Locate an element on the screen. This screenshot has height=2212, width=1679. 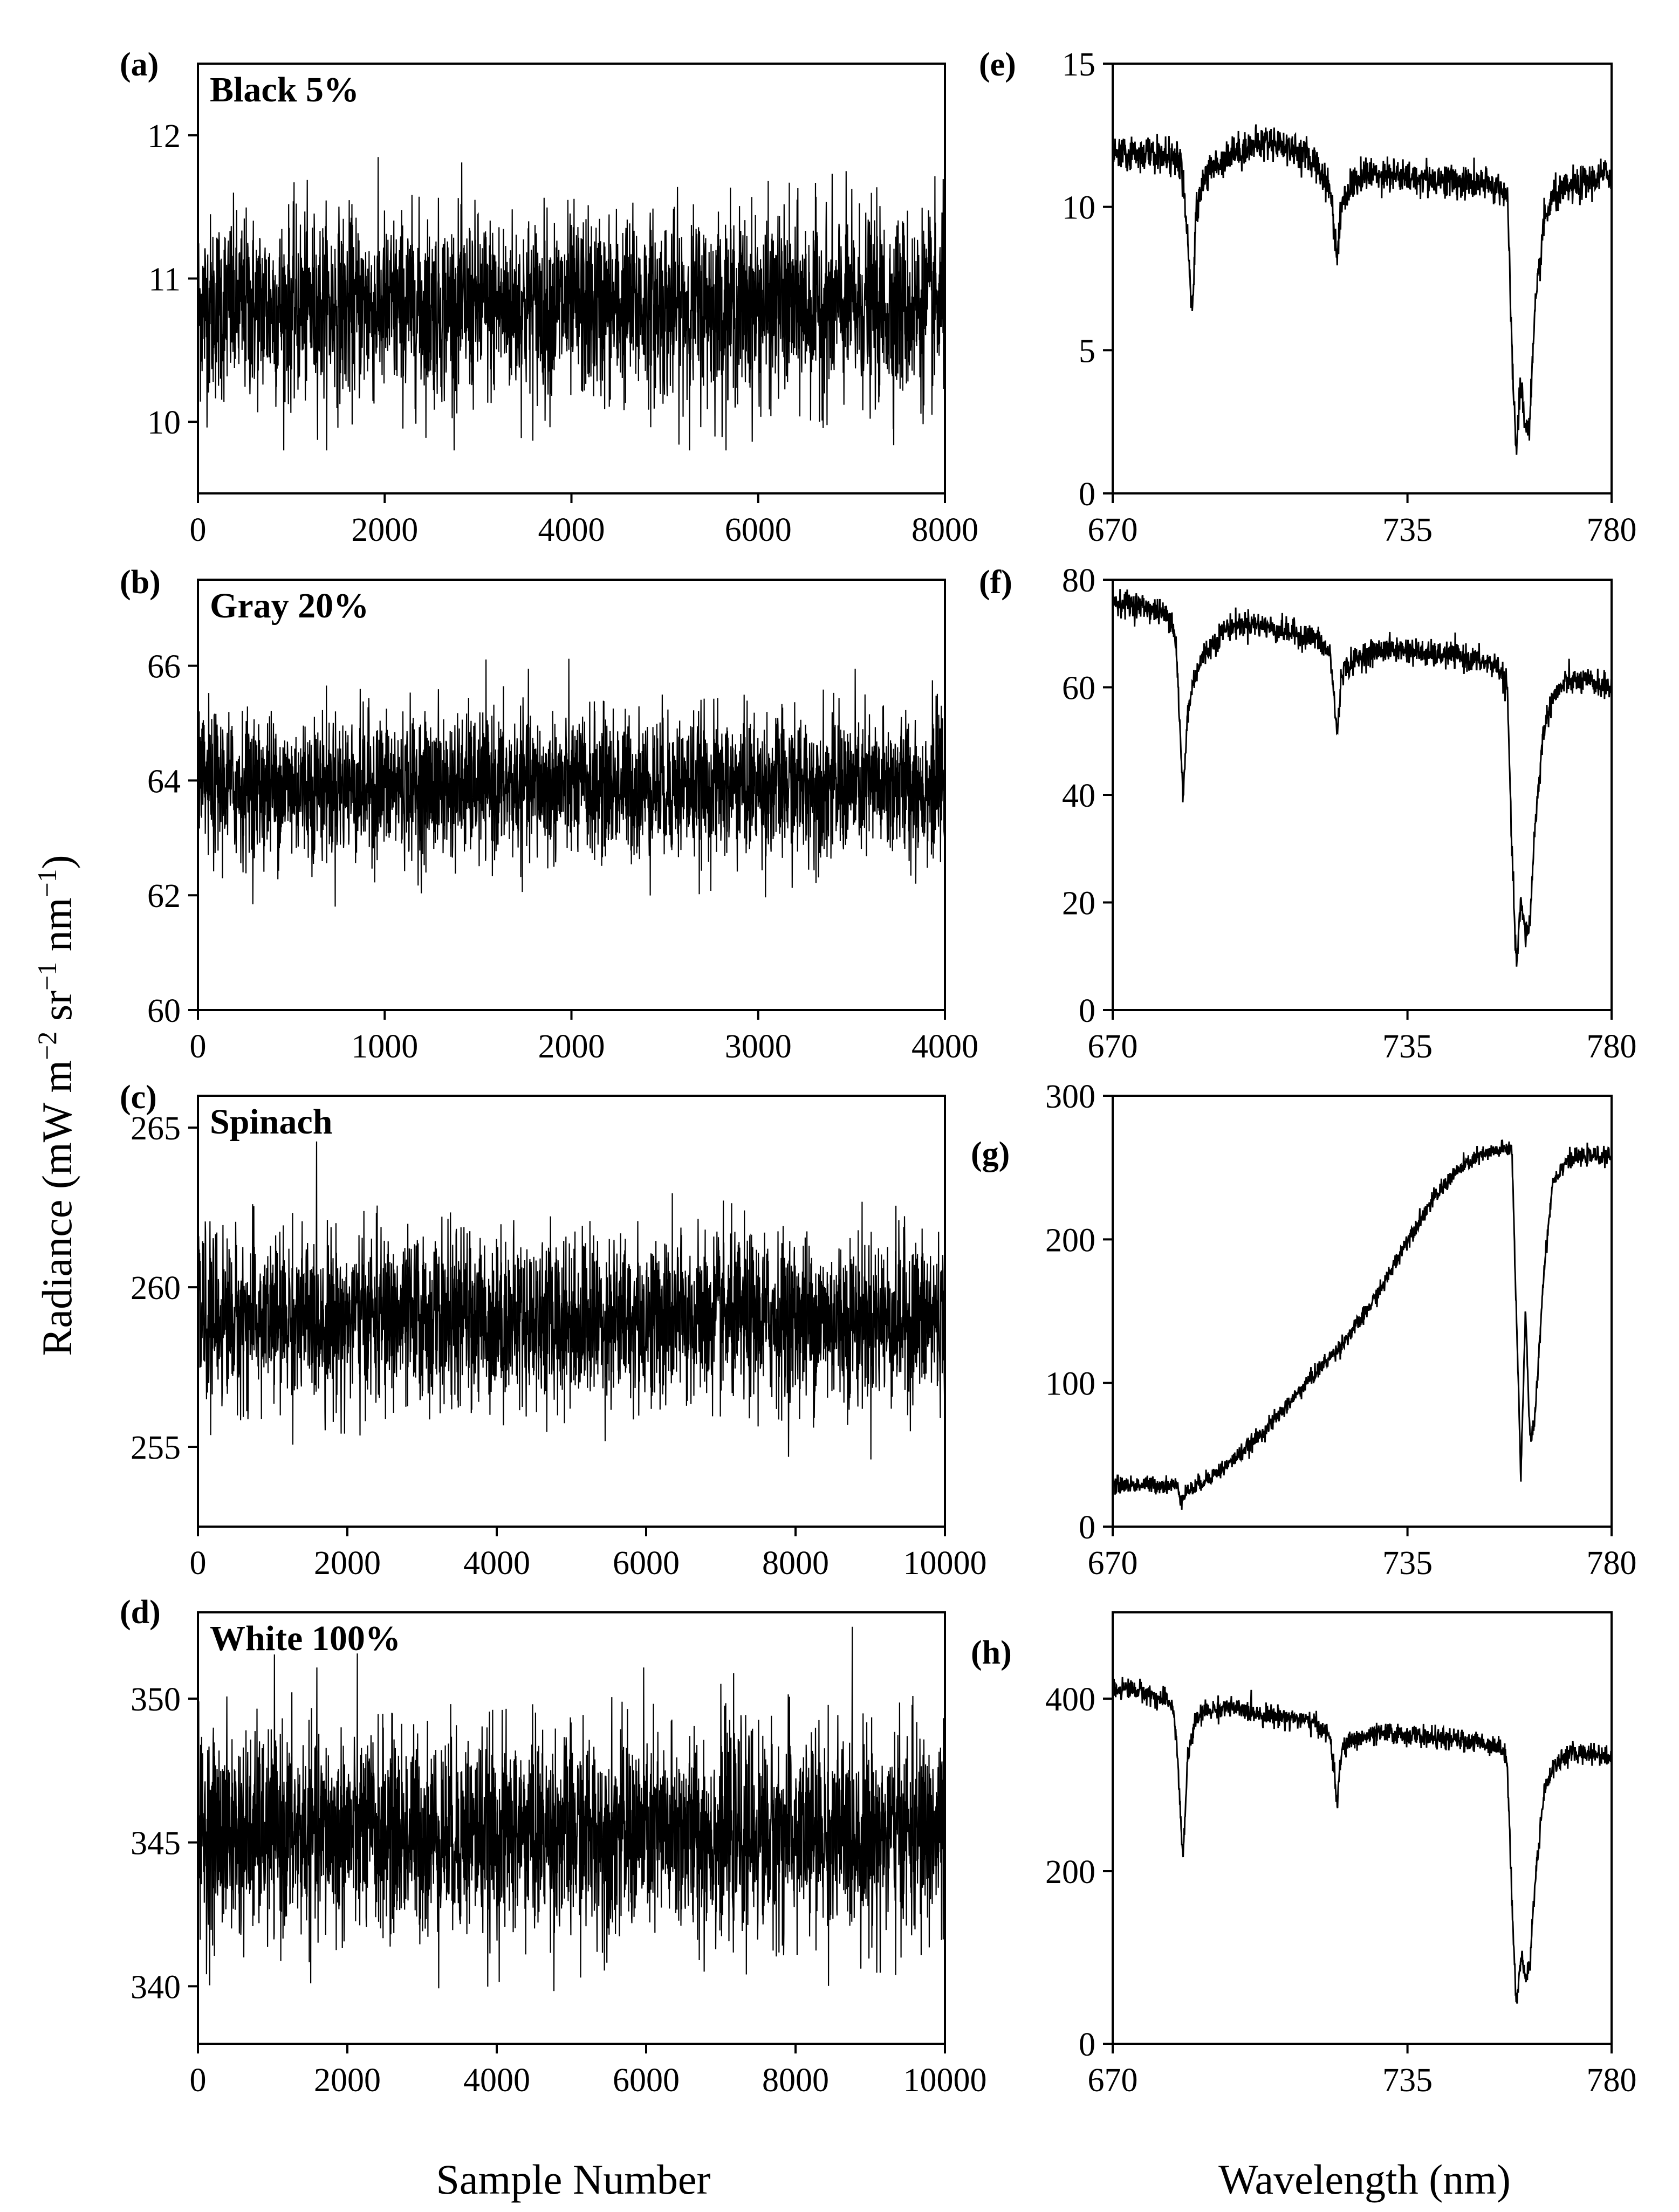
y-tick-label: 40 is located at coordinates (1078, 796).